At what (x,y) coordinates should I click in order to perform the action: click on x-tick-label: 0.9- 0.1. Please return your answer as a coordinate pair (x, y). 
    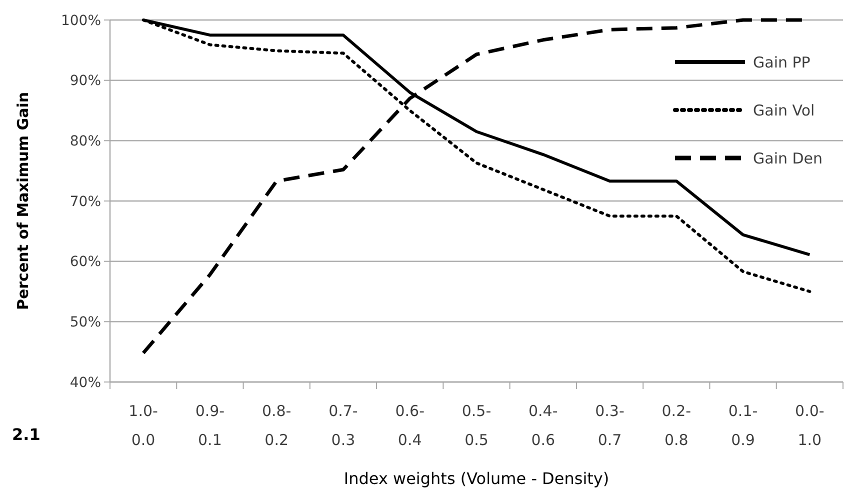
    Looking at the image, I should click on (210, 425).